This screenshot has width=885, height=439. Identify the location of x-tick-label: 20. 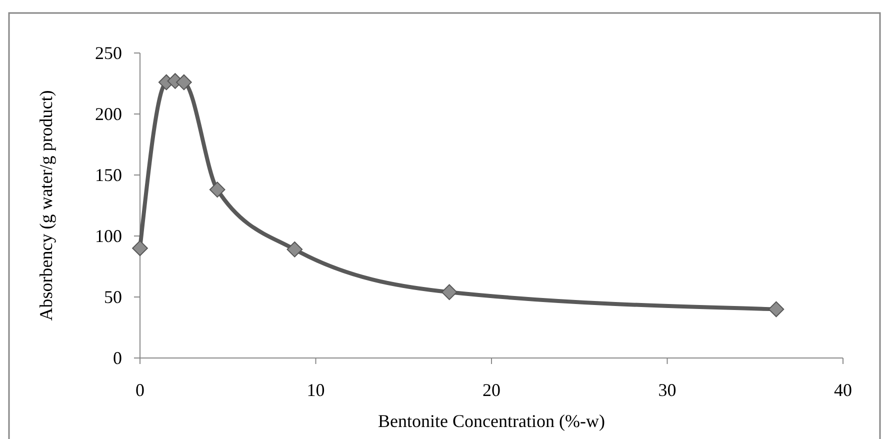
(491, 390).